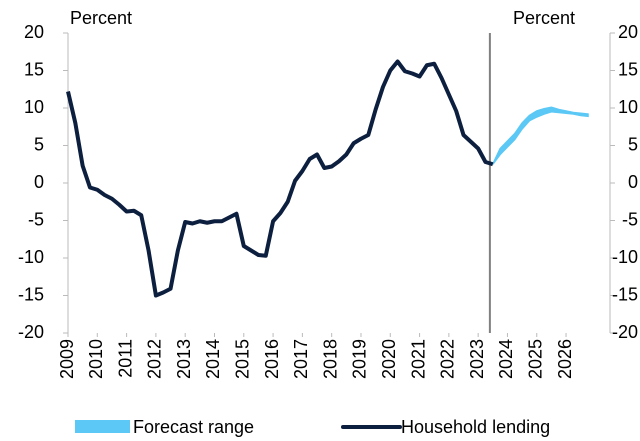  I want to click on legend-swatch, so click(102, 426).